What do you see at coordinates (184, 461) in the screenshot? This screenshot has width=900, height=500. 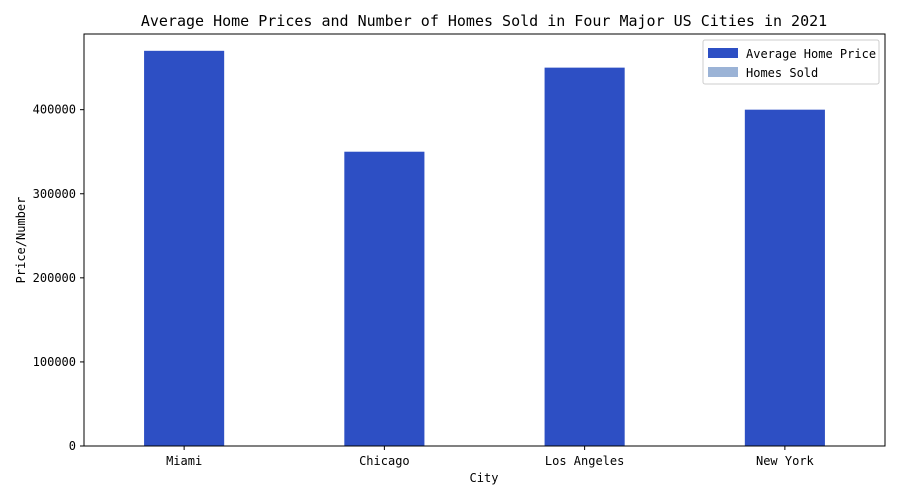 I see `x-tick-label: Miami` at bounding box center [184, 461].